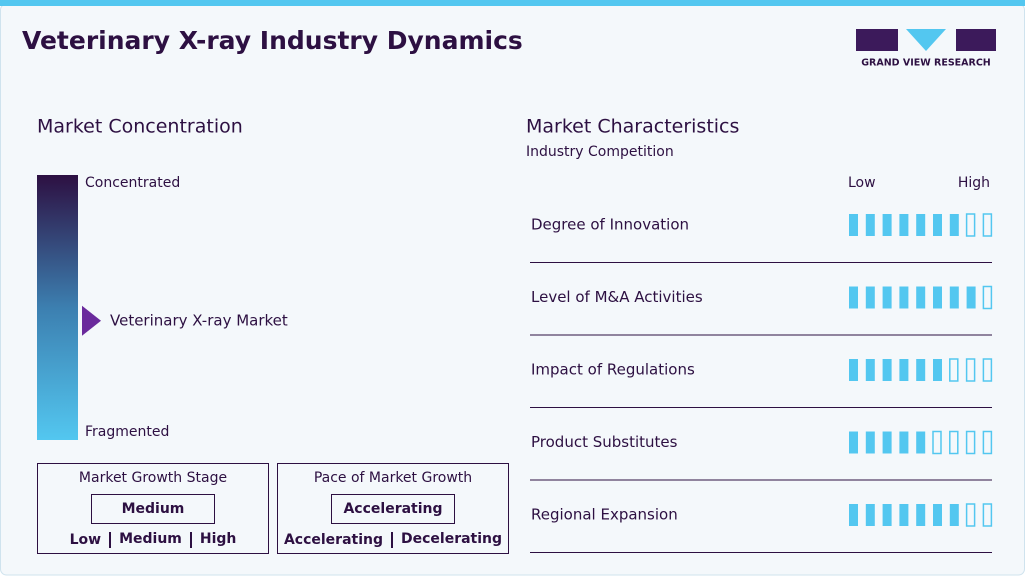 This screenshot has width=1025, height=576. Describe the element at coordinates (145, 540) in the screenshot. I see `option: Medium` at that location.